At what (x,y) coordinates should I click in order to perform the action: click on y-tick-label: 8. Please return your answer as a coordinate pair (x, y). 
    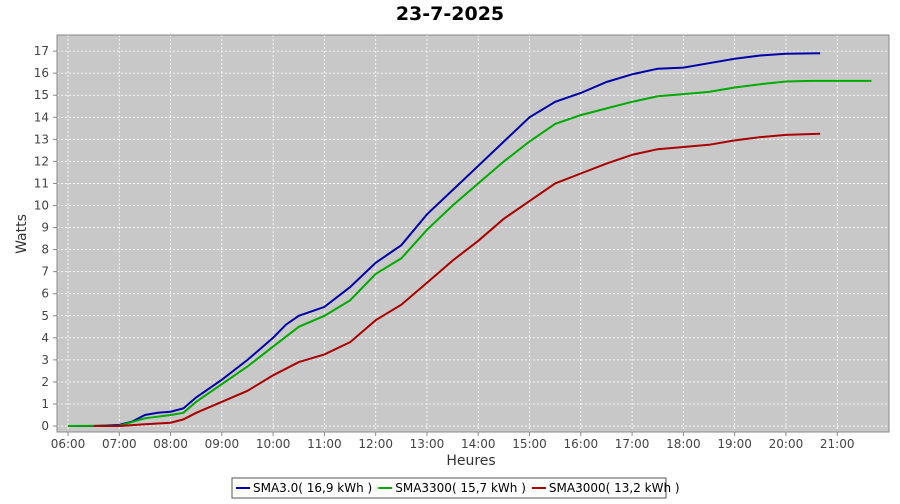
    Looking at the image, I should click on (45, 250).